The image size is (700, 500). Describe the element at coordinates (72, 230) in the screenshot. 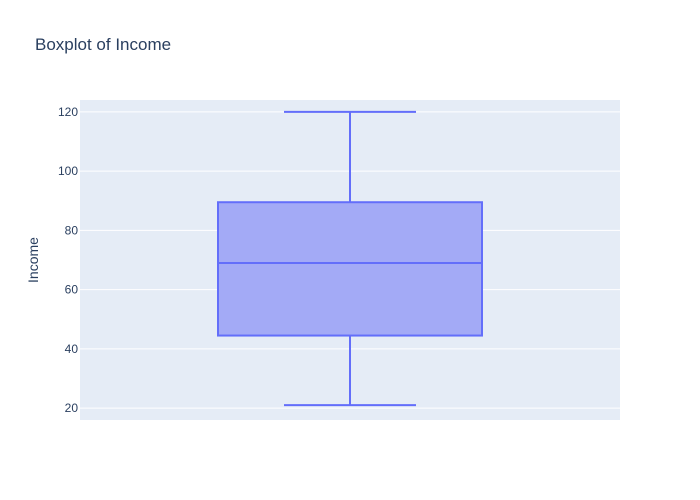

I see `y-tick-label: 80` at that location.